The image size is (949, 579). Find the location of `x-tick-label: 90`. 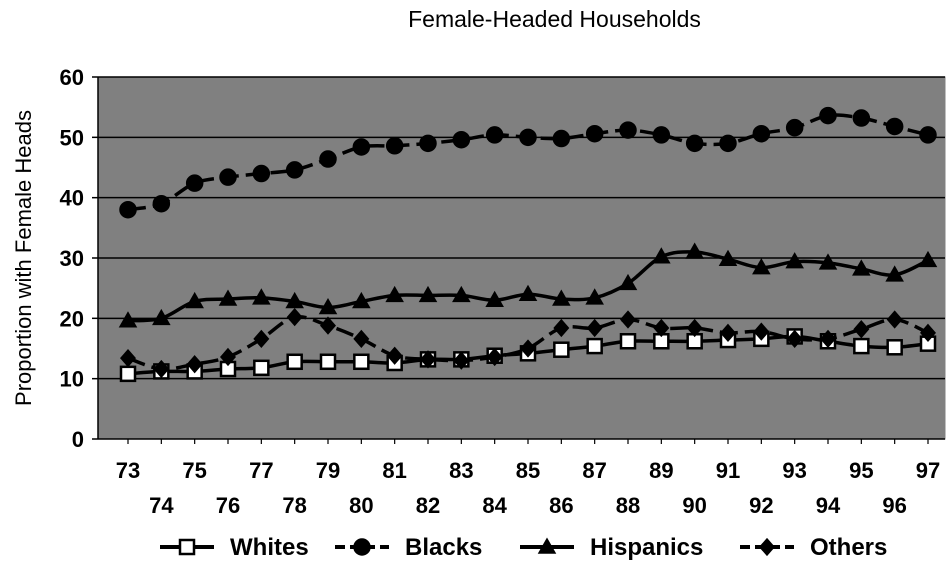

x-tick-label: 90 is located at coordinates (694, 505).